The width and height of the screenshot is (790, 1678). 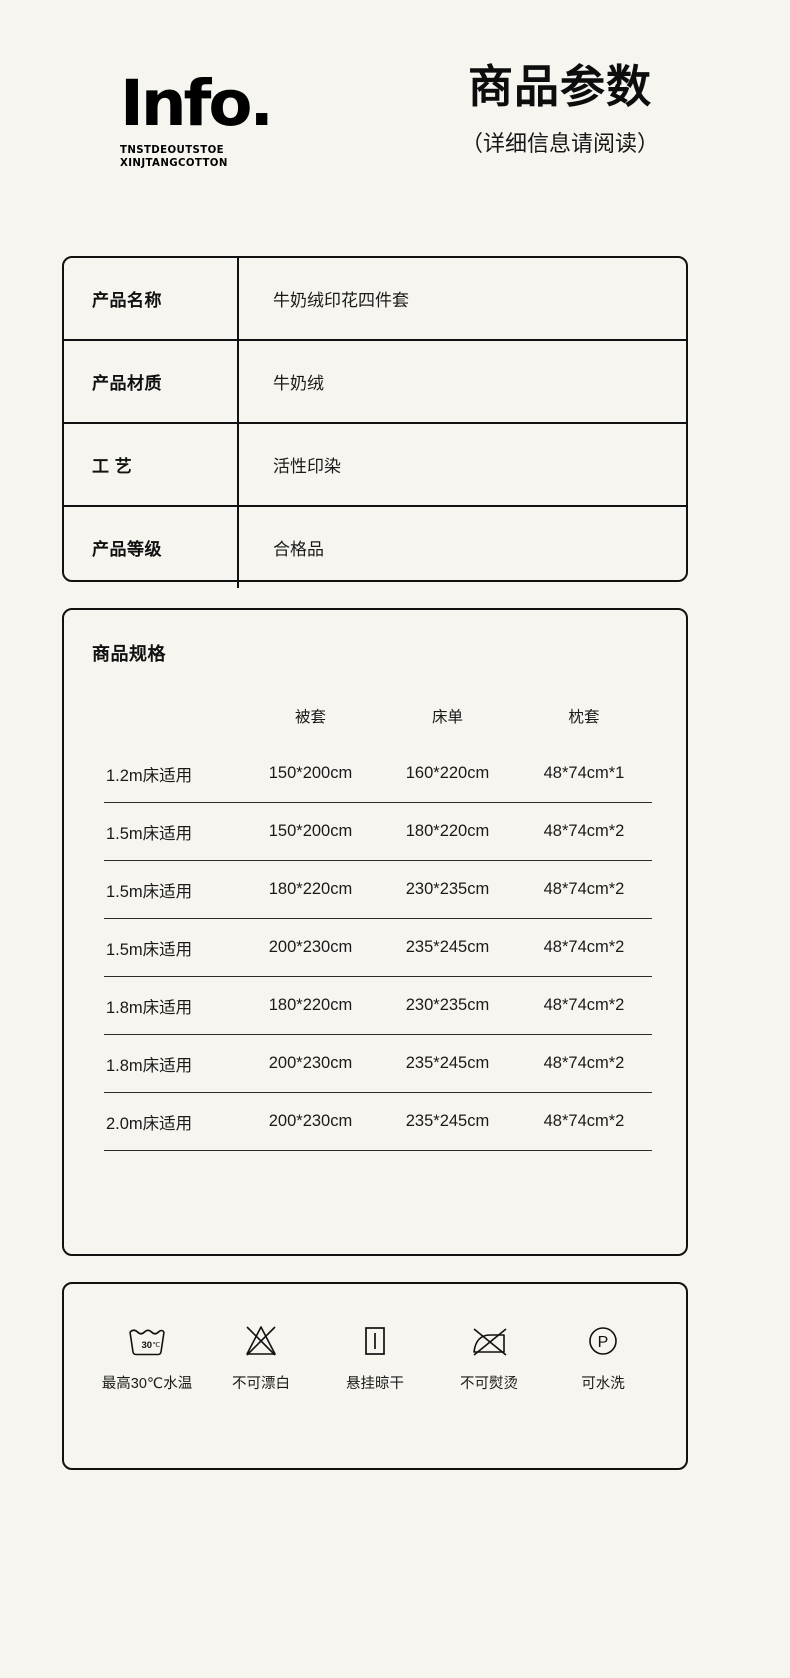 I want to click on page-title-block: 商品参数 （详细信息请阅读）, so click(x=560, y=110).